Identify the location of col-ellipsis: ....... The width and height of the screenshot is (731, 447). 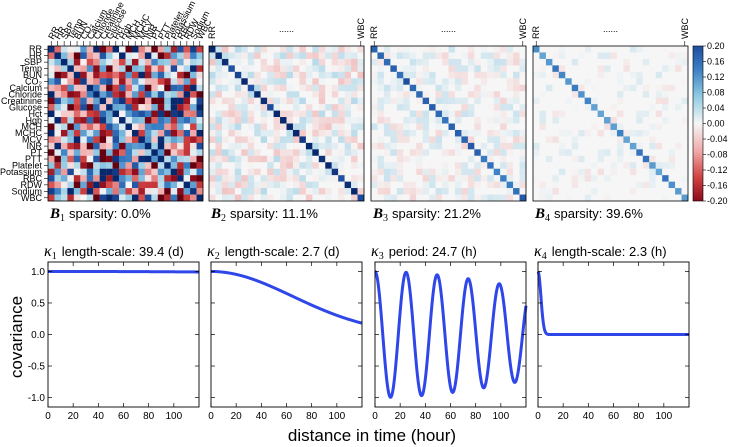
(448, 29).